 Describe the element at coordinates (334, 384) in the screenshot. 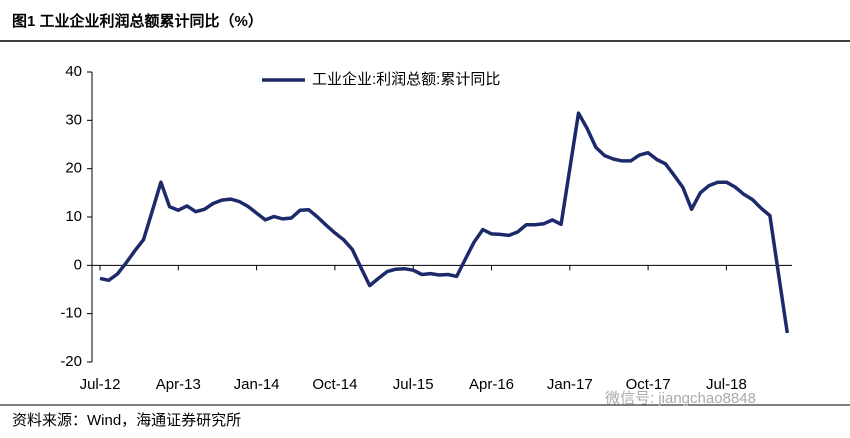

I see `x-tick-label: Oct-14` at that location.